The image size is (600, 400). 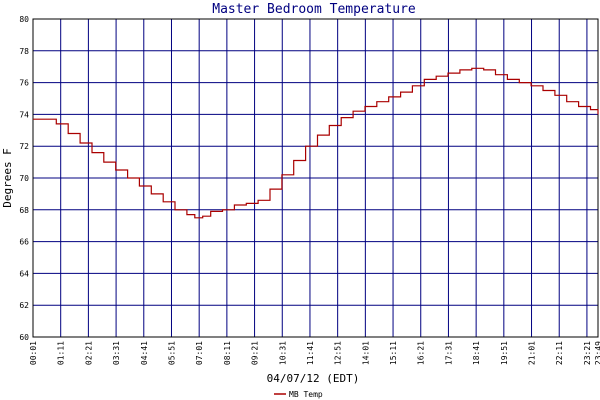 I want to click on x-axis-label: 04/07/12 (EDT), so click(x=313, y=378).